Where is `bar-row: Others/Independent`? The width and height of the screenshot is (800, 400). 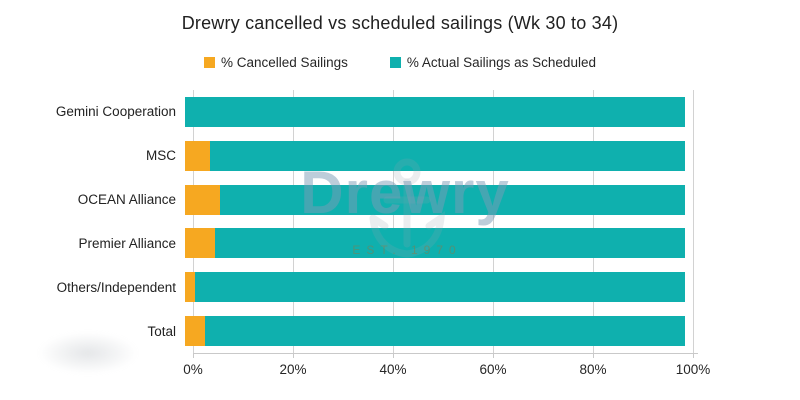 bar-row: Others/Independent is located at coordinates (346, 287).